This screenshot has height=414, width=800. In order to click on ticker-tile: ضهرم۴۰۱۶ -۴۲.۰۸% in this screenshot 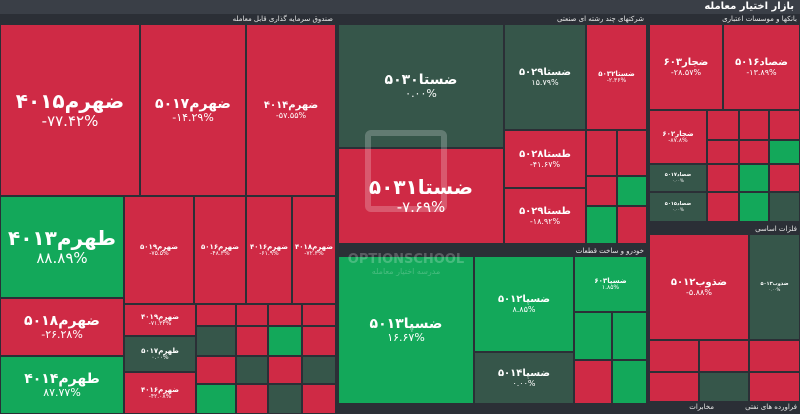, I will do `click(160, 393)`.